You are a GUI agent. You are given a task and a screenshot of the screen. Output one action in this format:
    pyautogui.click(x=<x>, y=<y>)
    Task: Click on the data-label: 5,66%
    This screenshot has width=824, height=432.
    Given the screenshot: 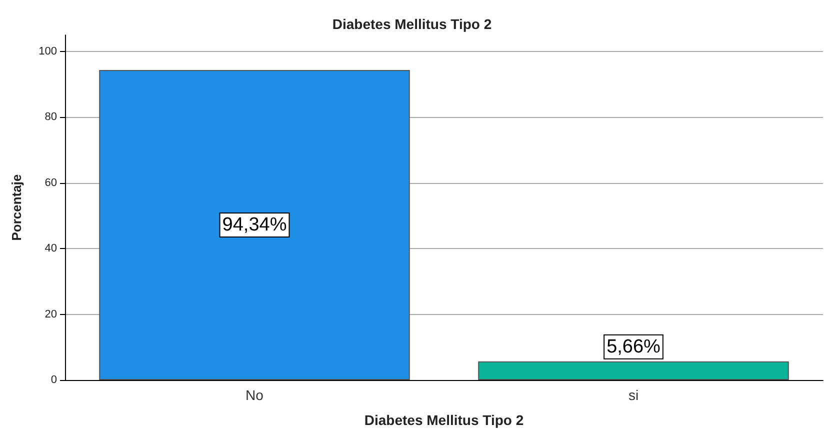 What is the action you would take?
    pyautogui.click(x=633, y=347)
    